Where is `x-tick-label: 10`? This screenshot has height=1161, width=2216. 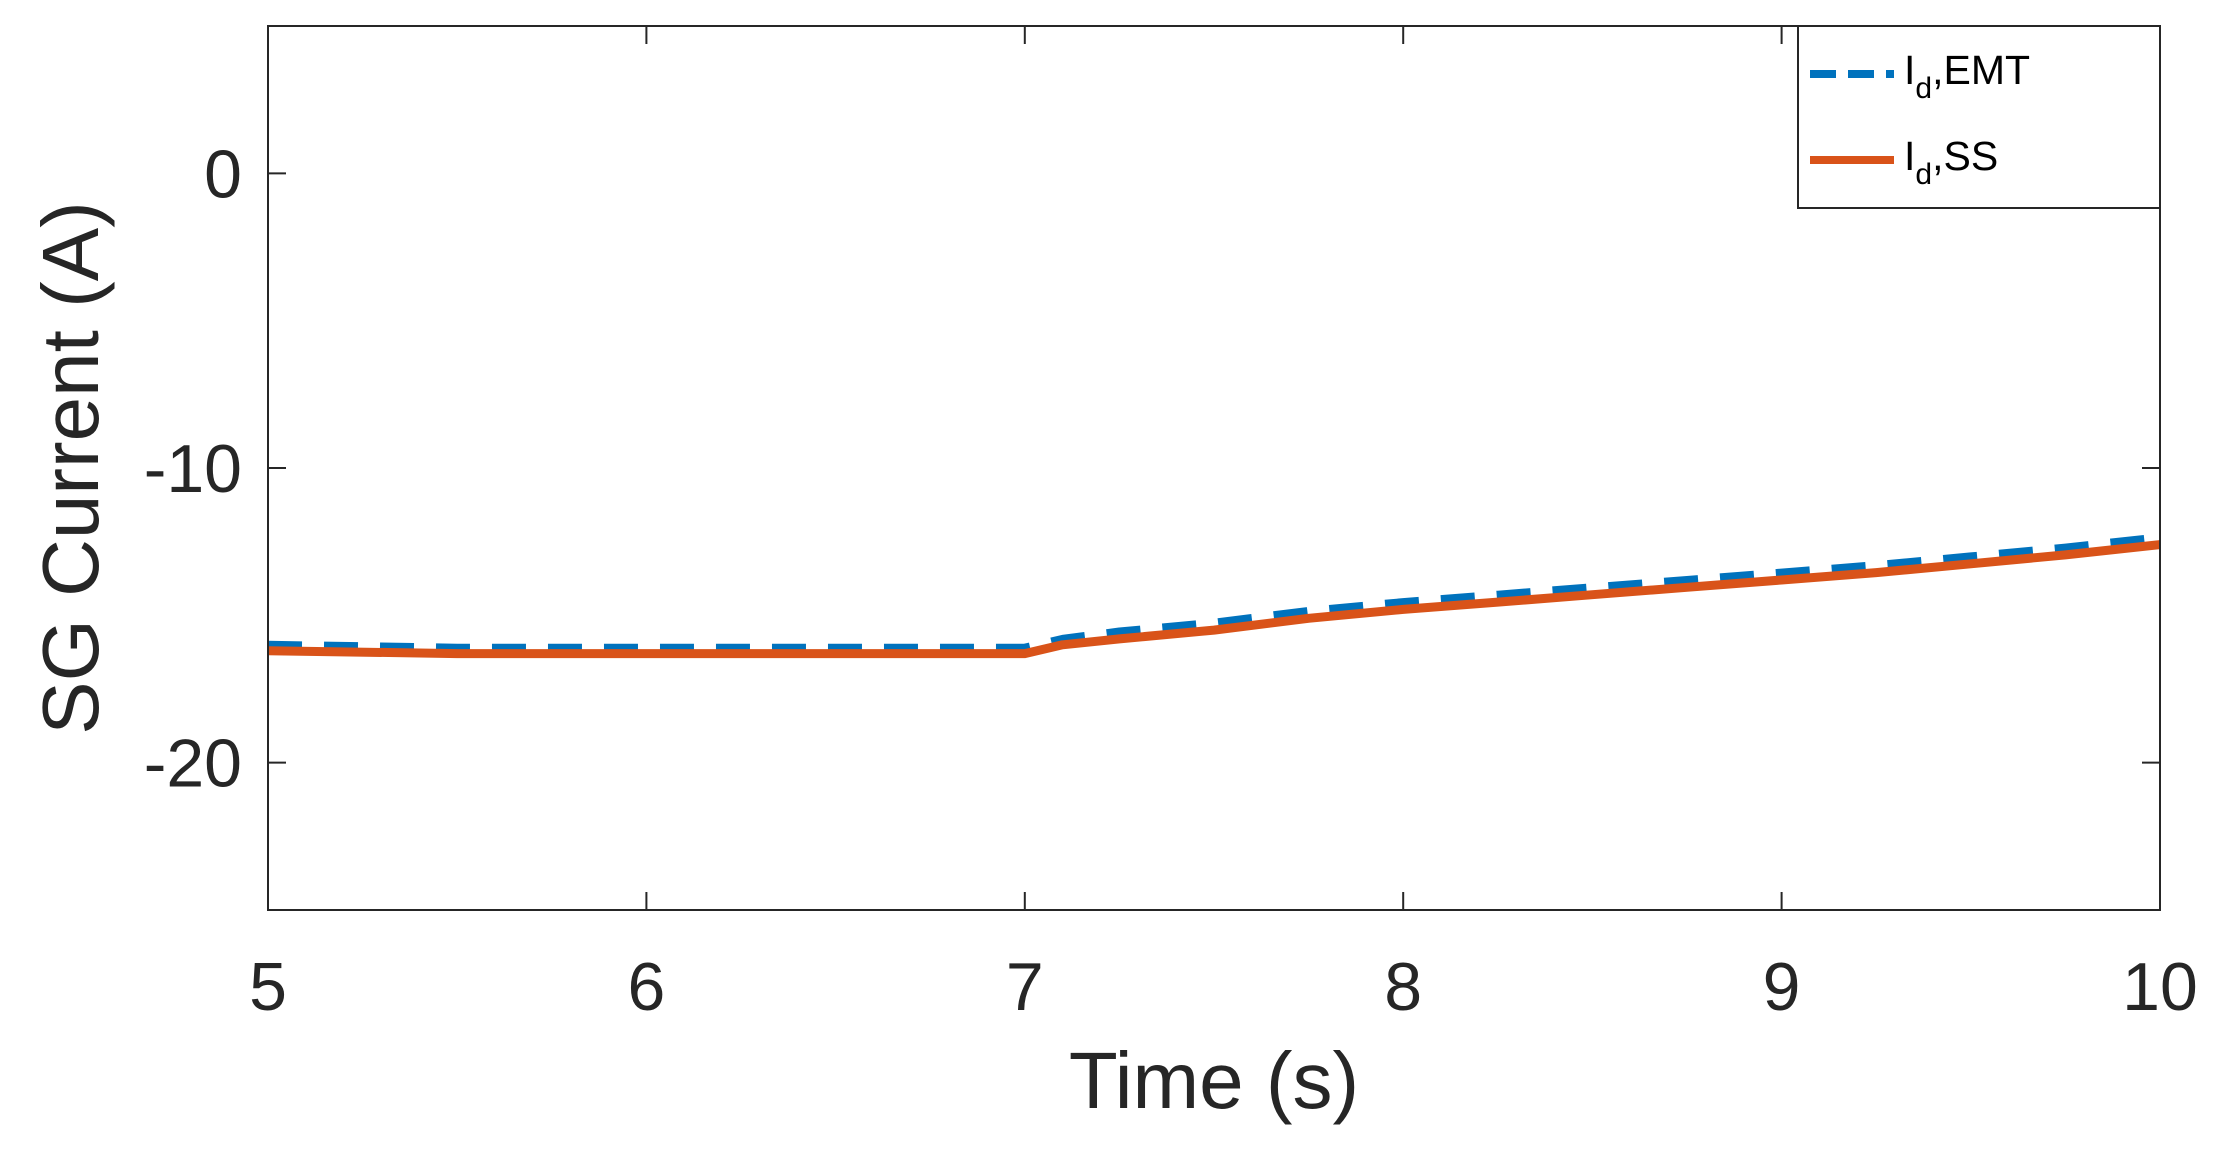
x-tick-label: 10 is located at coordinates (2160, 987).